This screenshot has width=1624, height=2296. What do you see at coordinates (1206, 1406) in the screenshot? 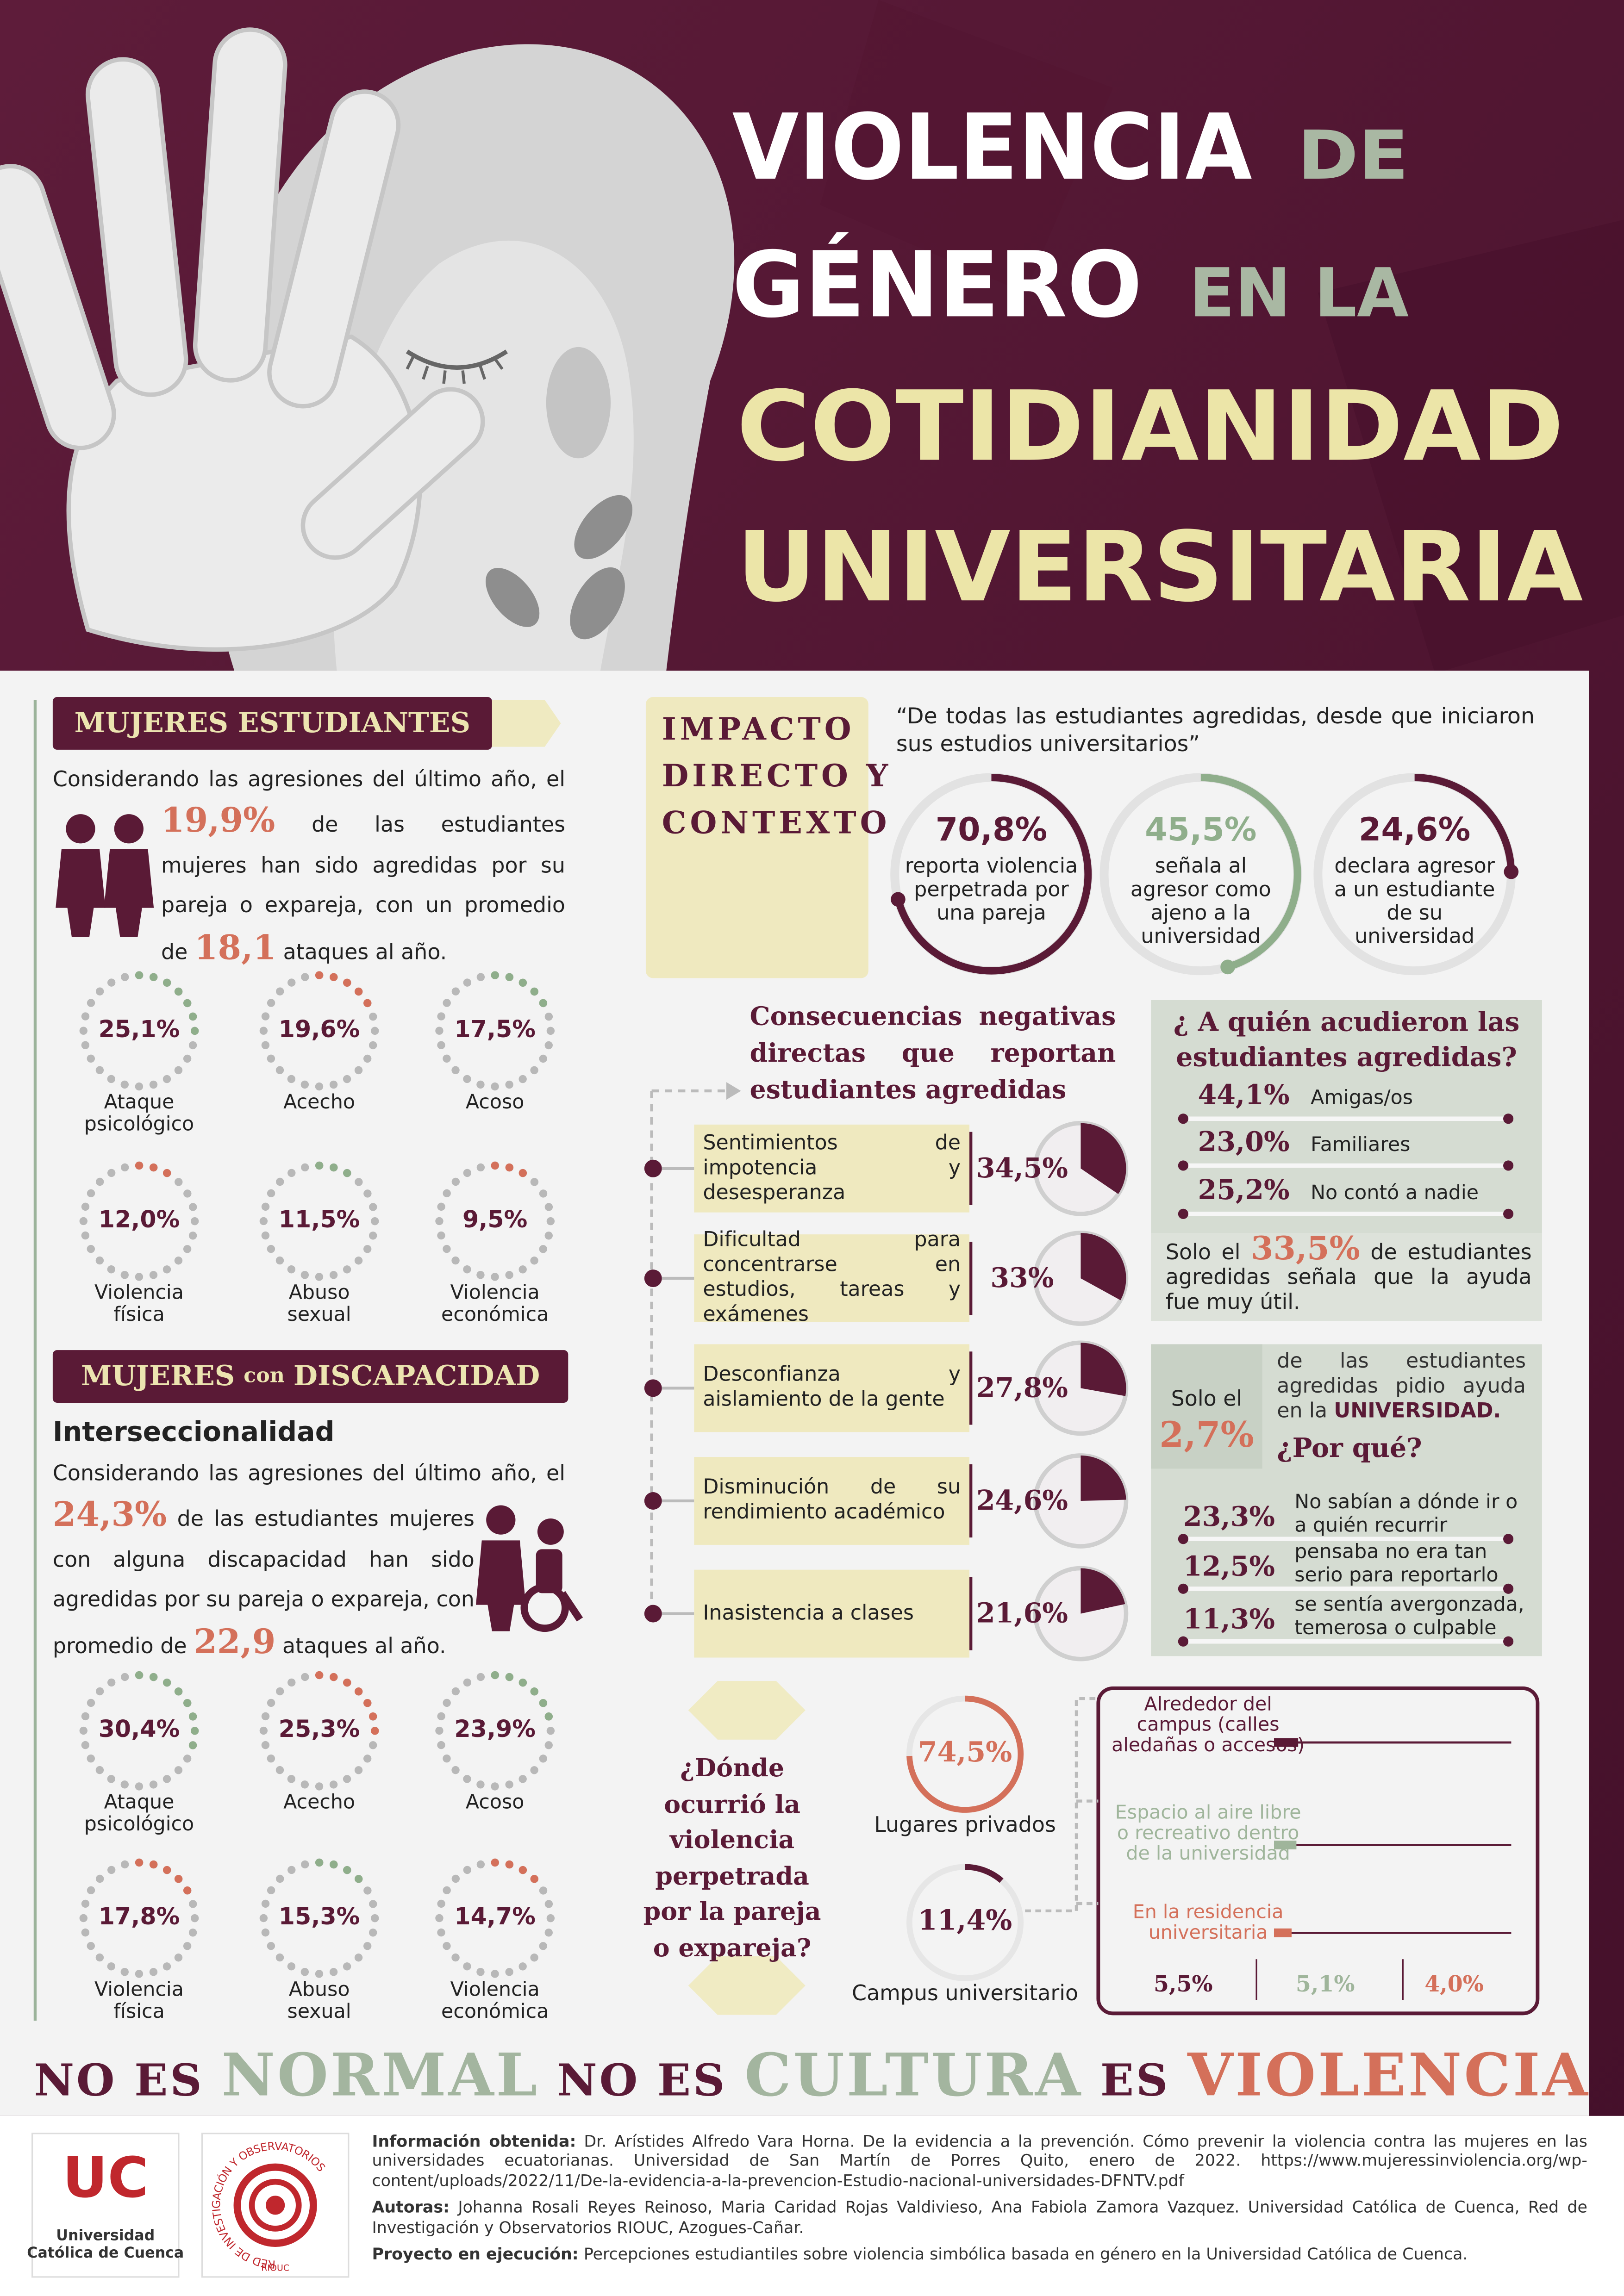
I see `university-stat-box` at bounding box center [1206, 1406].